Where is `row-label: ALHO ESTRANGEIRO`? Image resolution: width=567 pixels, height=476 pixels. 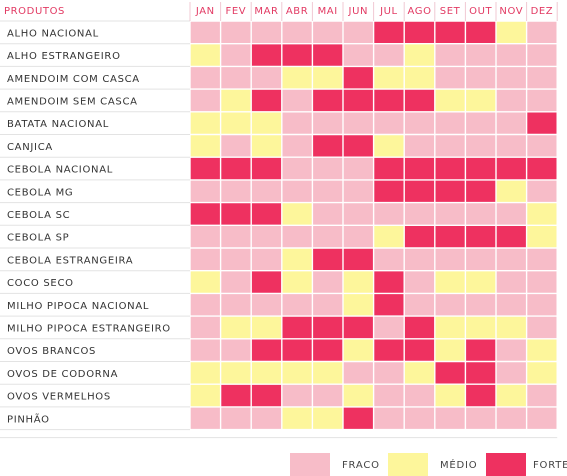
row-label: ALHO ESTRANGEIRO is located at coordinates (64, 56).